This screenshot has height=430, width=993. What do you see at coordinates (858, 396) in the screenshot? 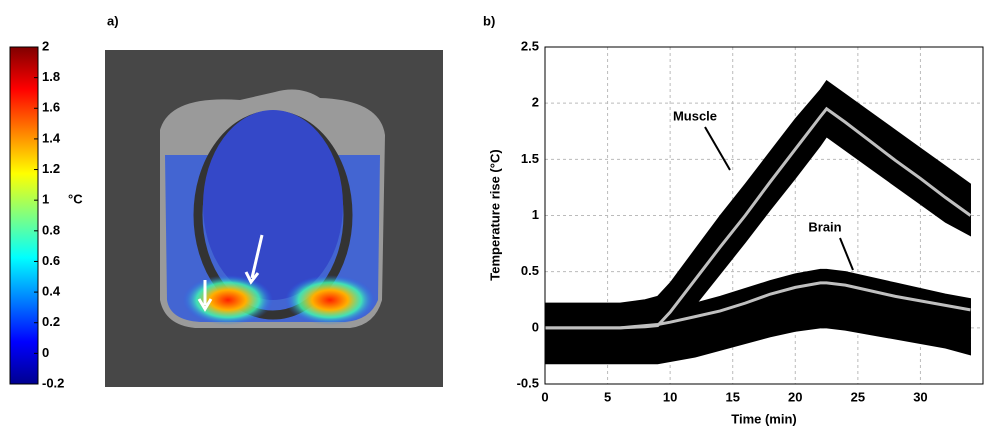
I see `x-tick-label: 25` at bounding box center [858, 396].